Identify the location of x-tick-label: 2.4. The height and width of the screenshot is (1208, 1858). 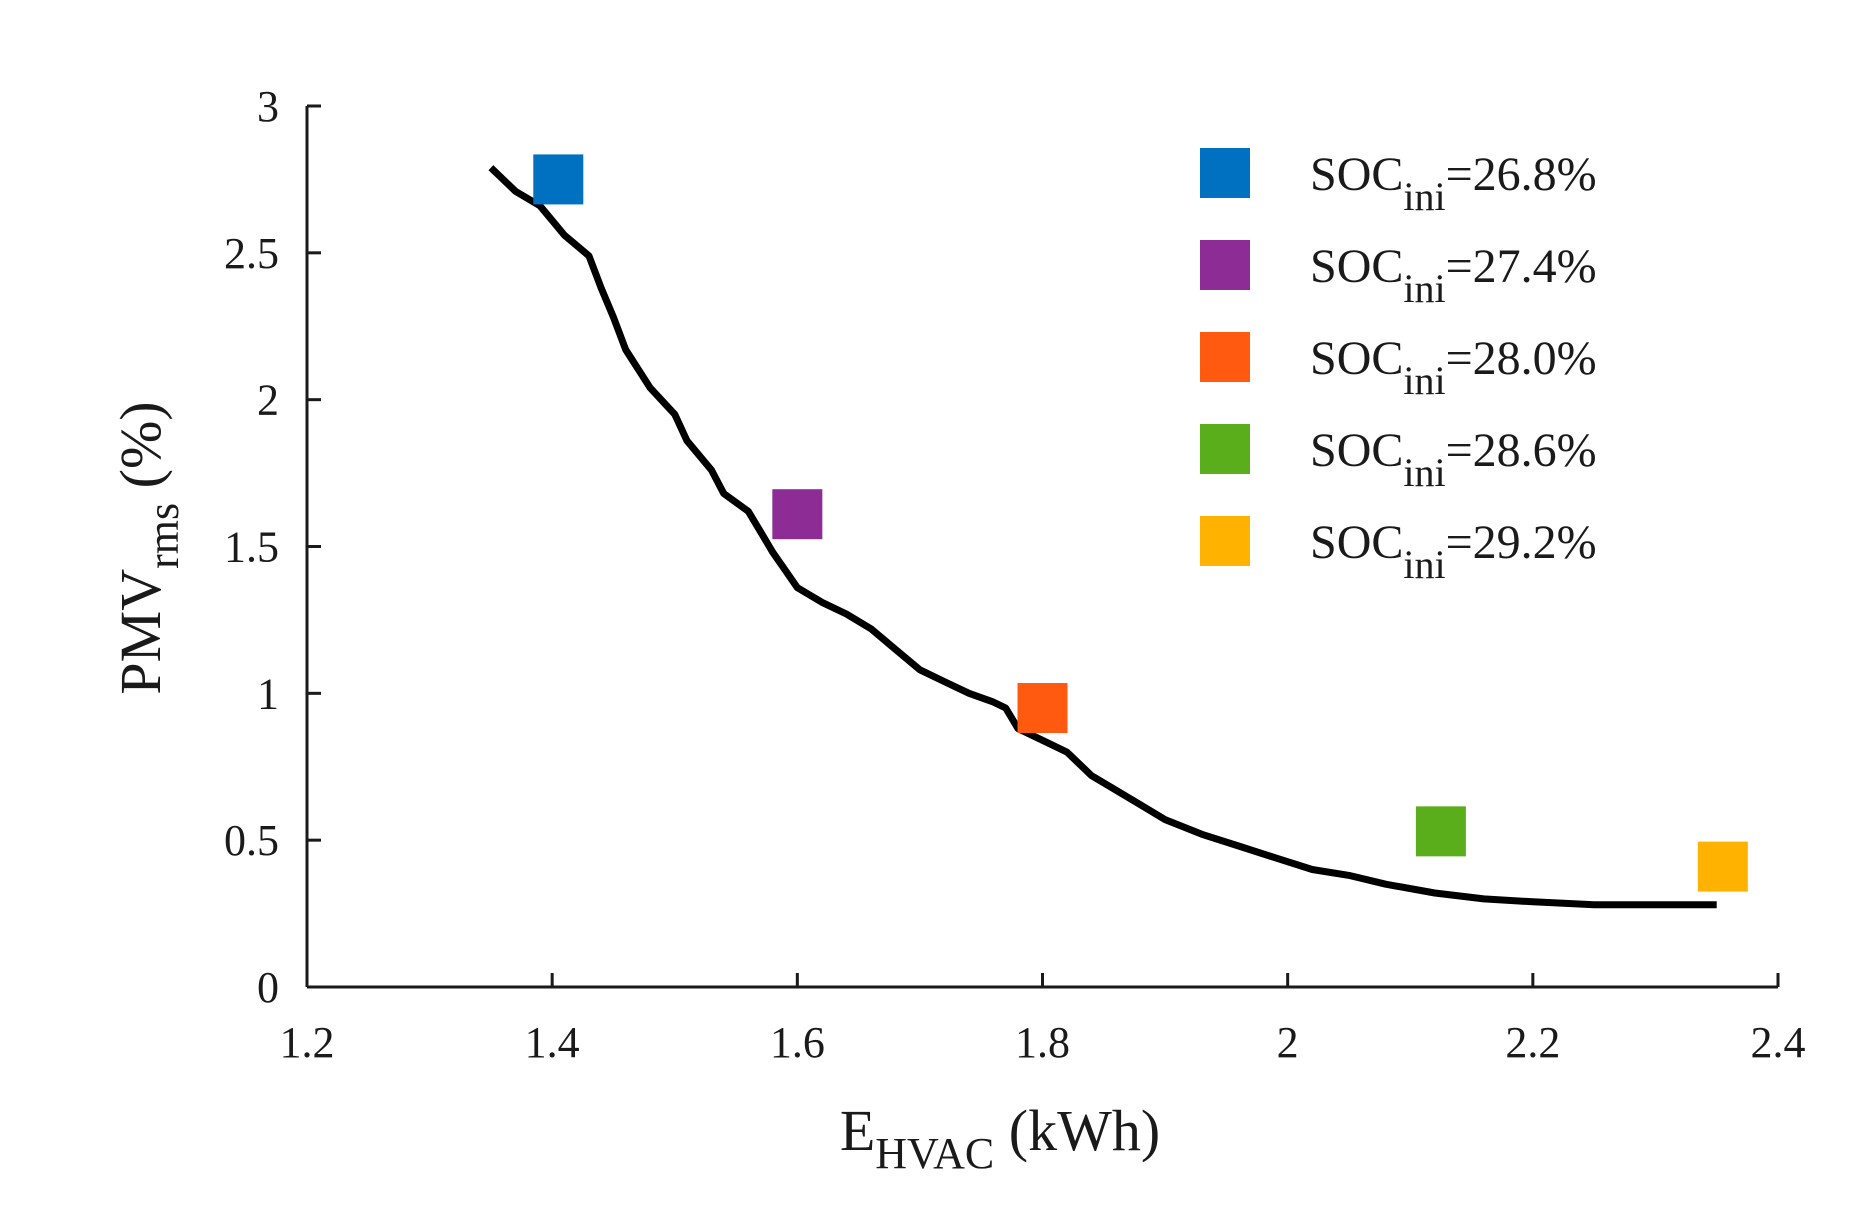
(1778, 1042).